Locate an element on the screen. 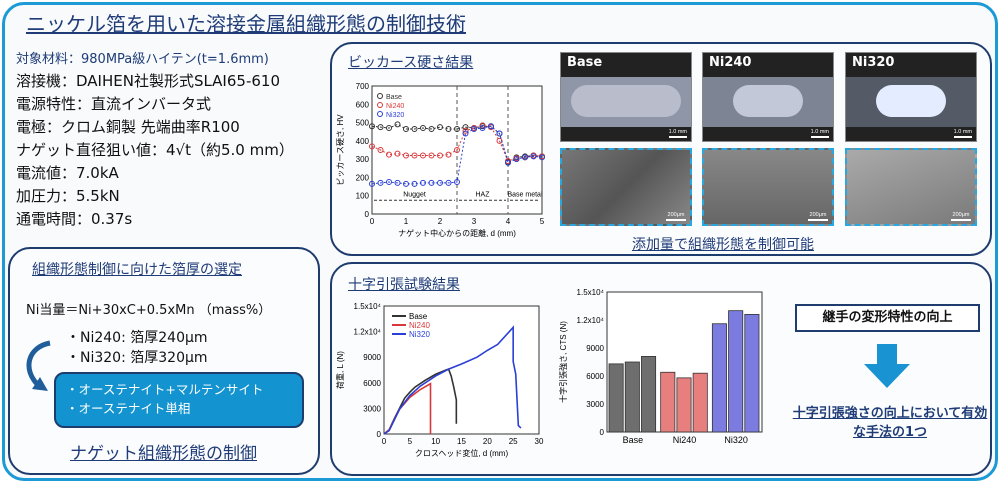  x-tick-label: 2 is located at coordinates (440, 221).